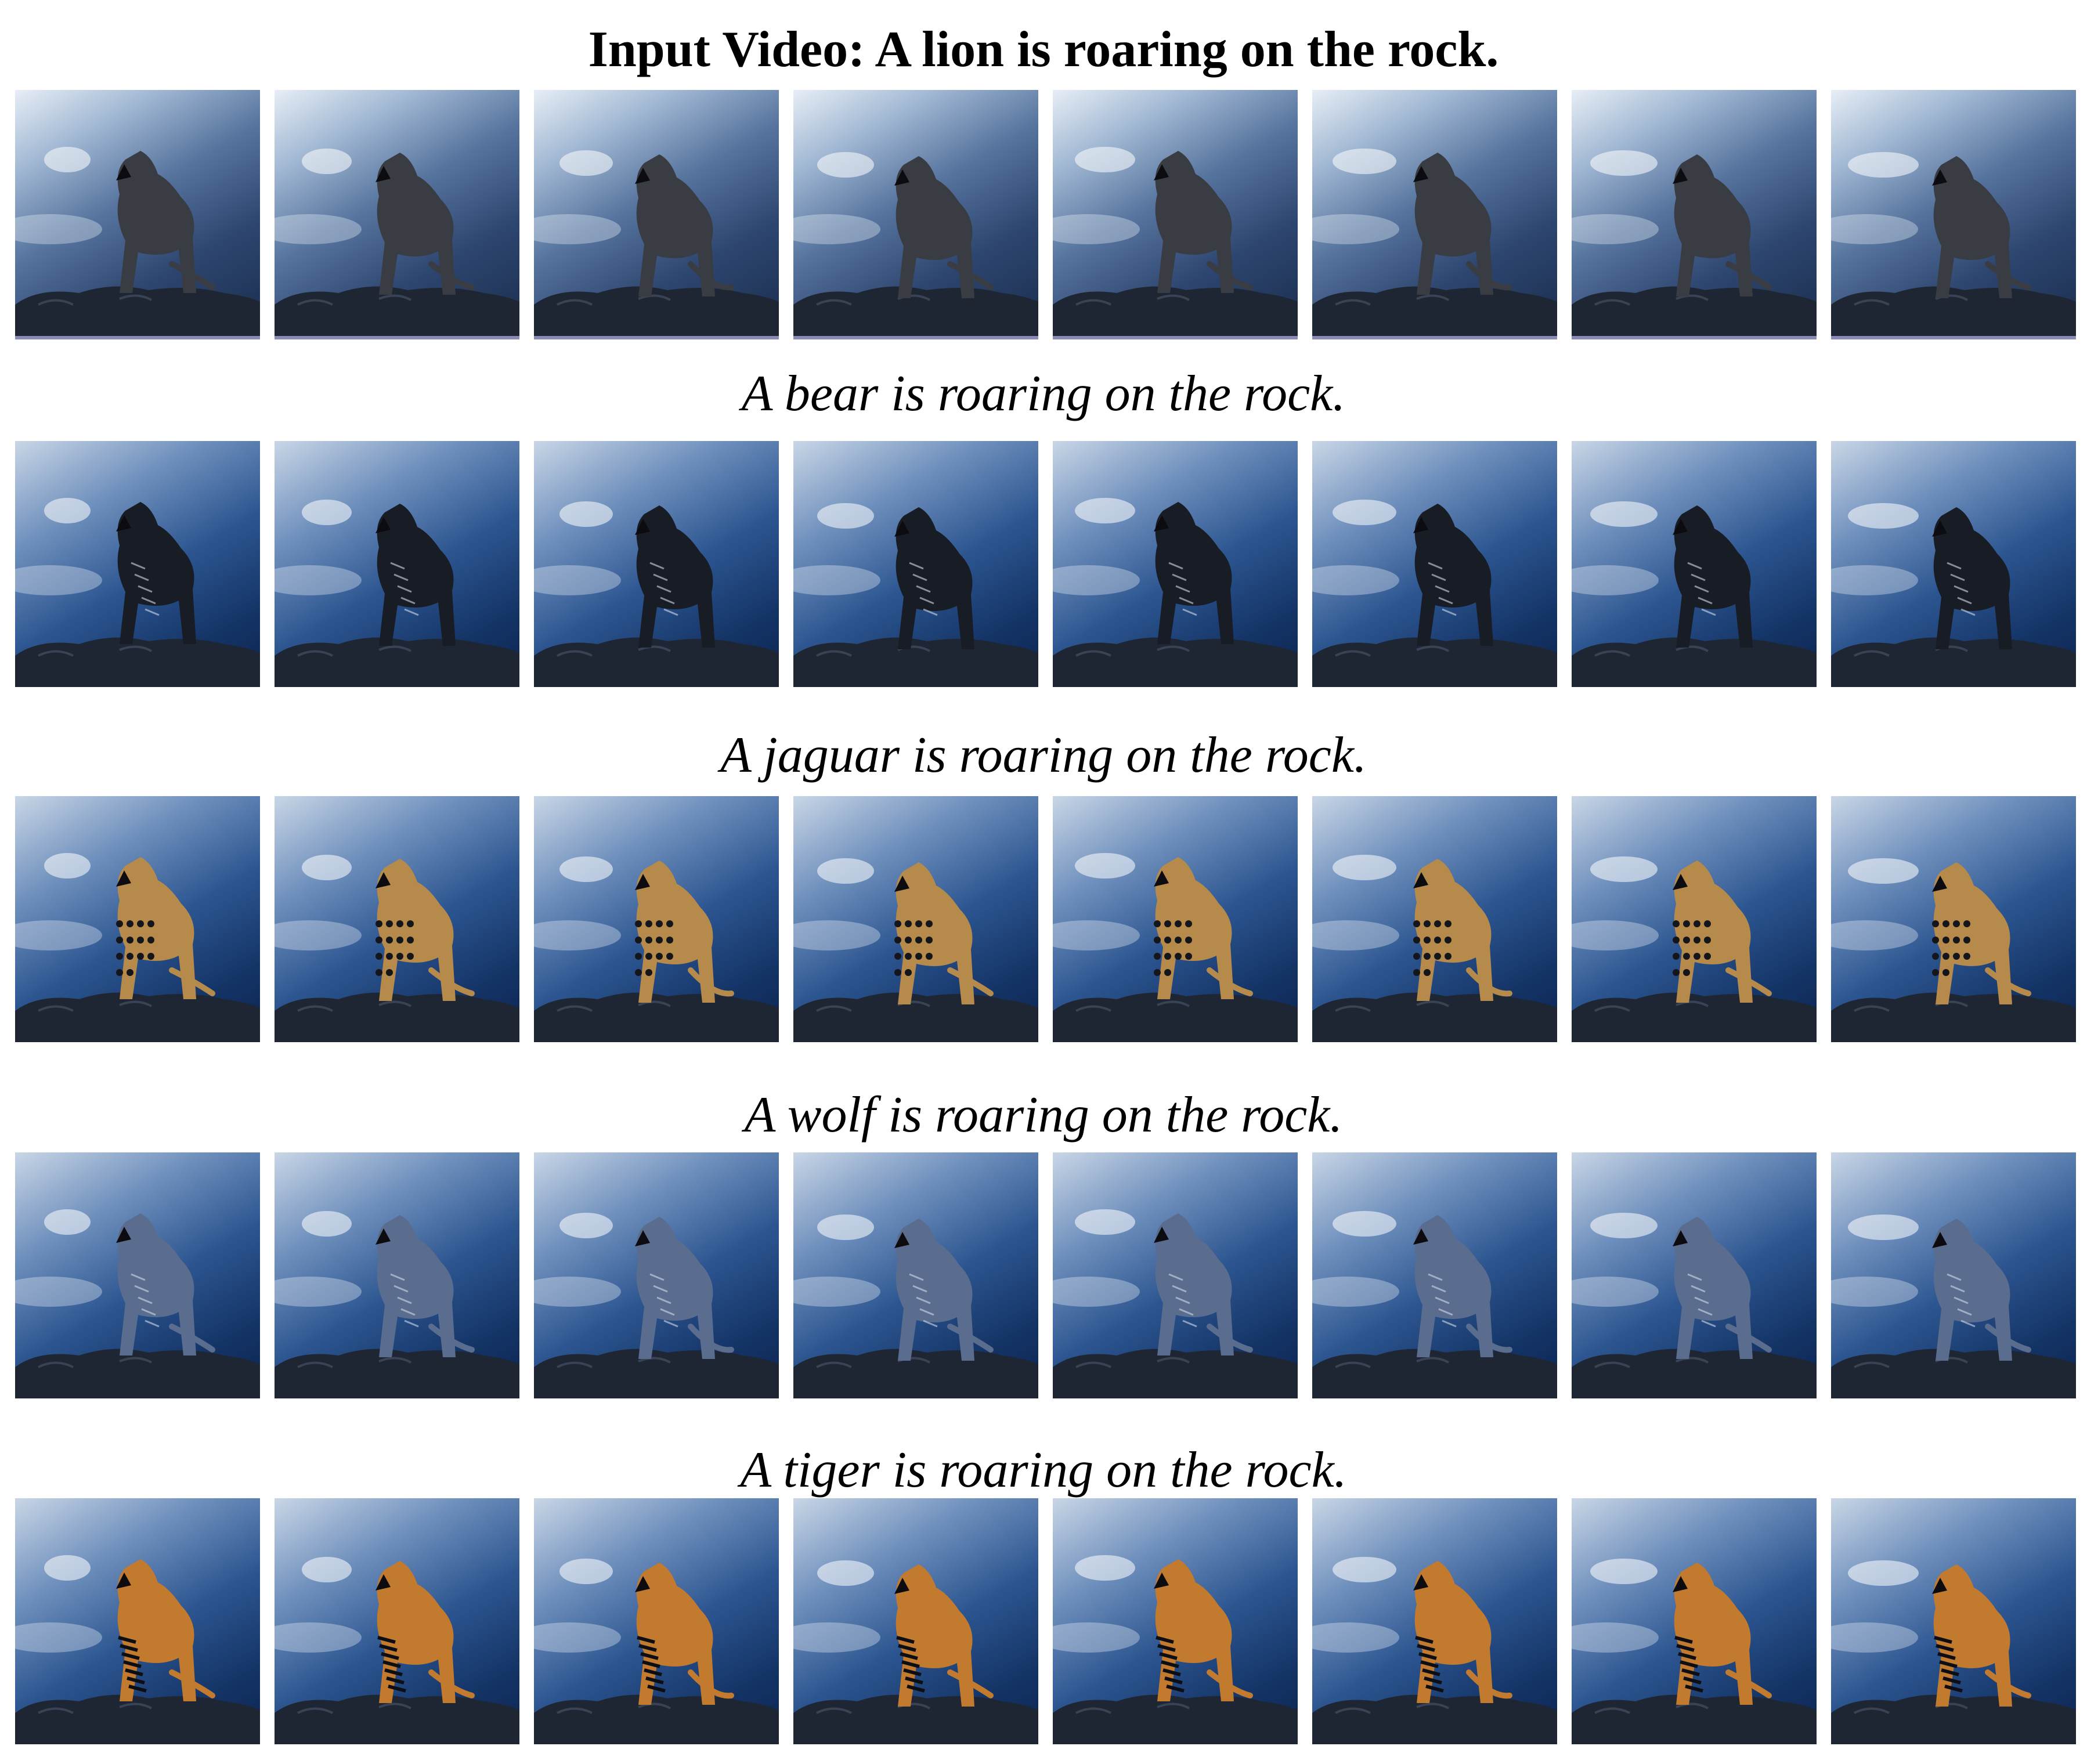 The width and height of the screenshot is (2087, 1764). I want to click on prompt-caption-tiger: A tiger is roaring on the rock., so click(1043, 1470).